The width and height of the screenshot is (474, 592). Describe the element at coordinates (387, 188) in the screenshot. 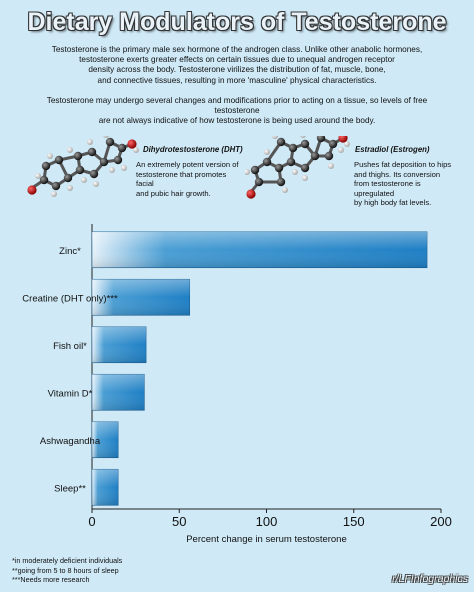

I see `est-desc-line: from testosterone is upregulated` at that location.